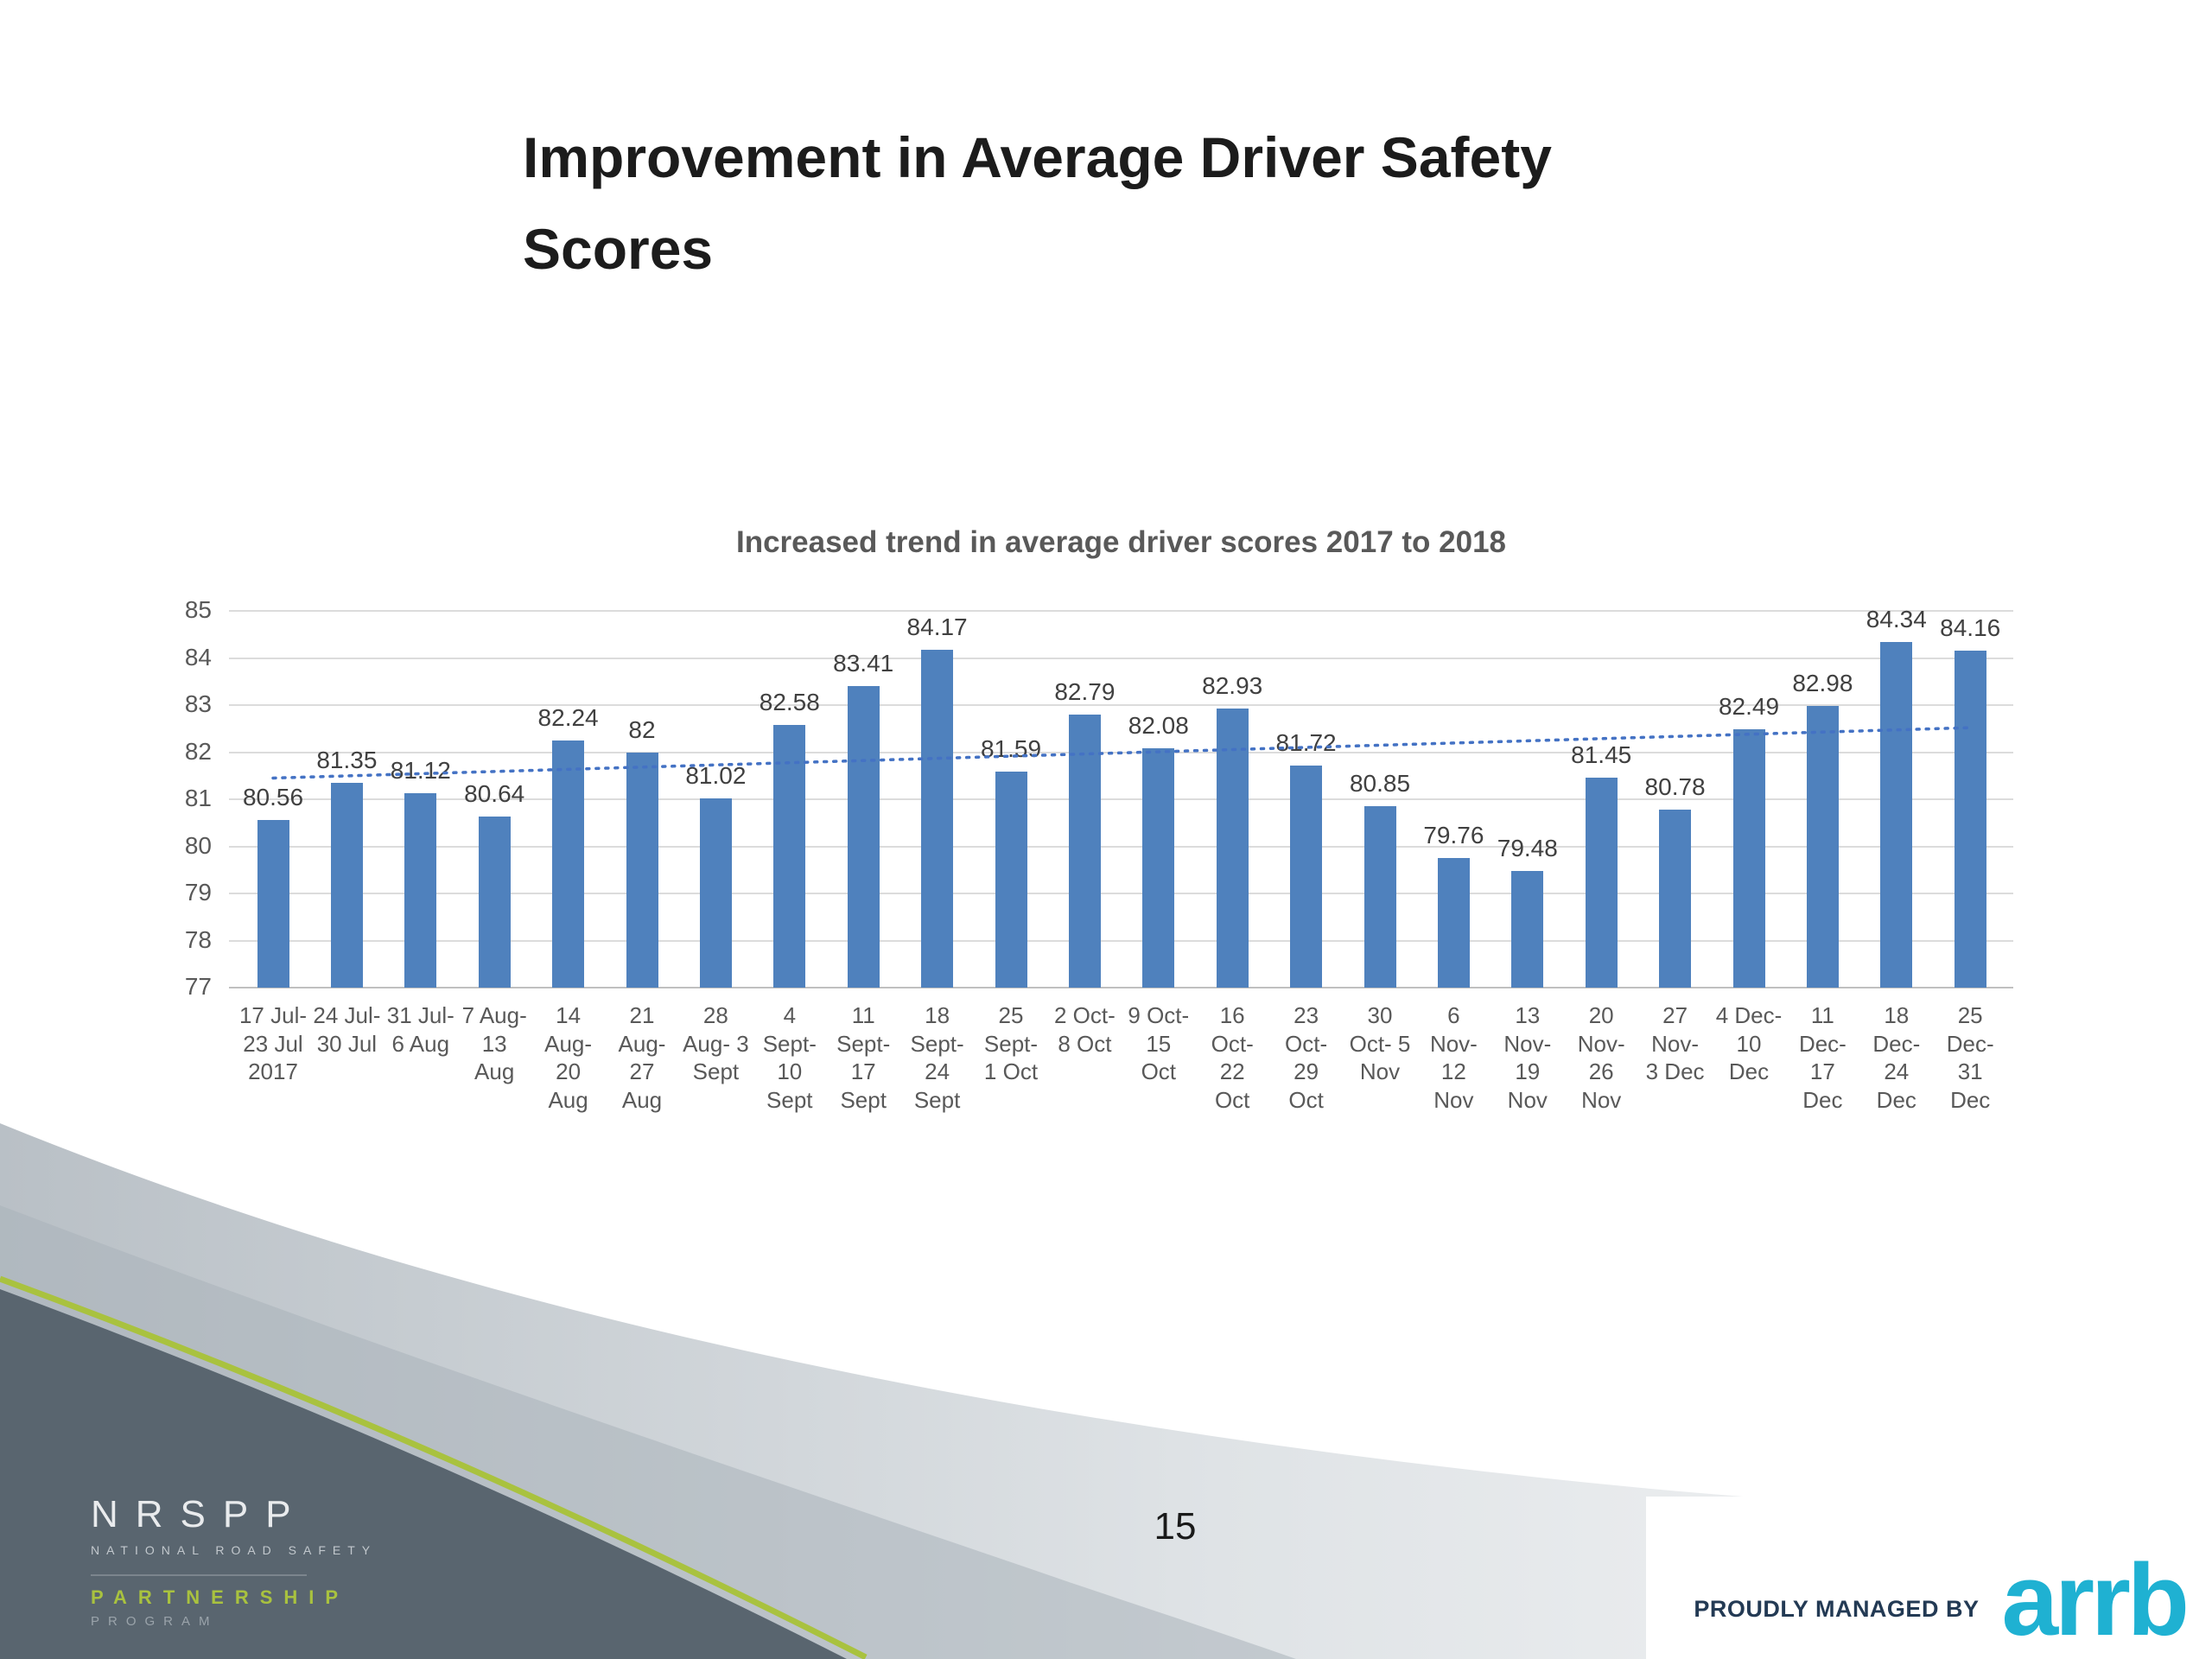 The image size is (2212, 1659). Describe the element at coordinates (1897, 618) in the screenshot. I see `bar-value-label: 84.34` at that location.